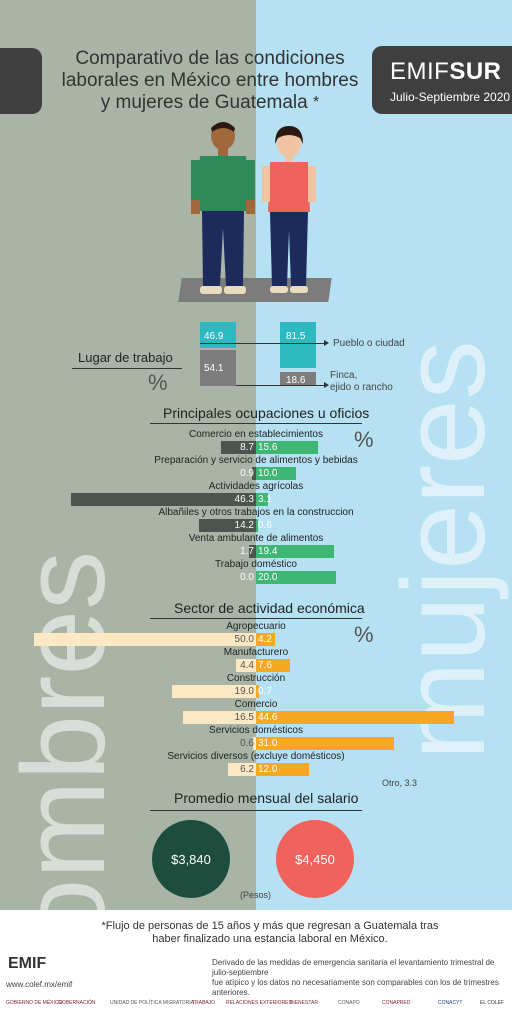  What do you see at coordinates (247, 447) in the screenshot?
I see `men-value-label: 8.7` at bounding box center [247, 447].